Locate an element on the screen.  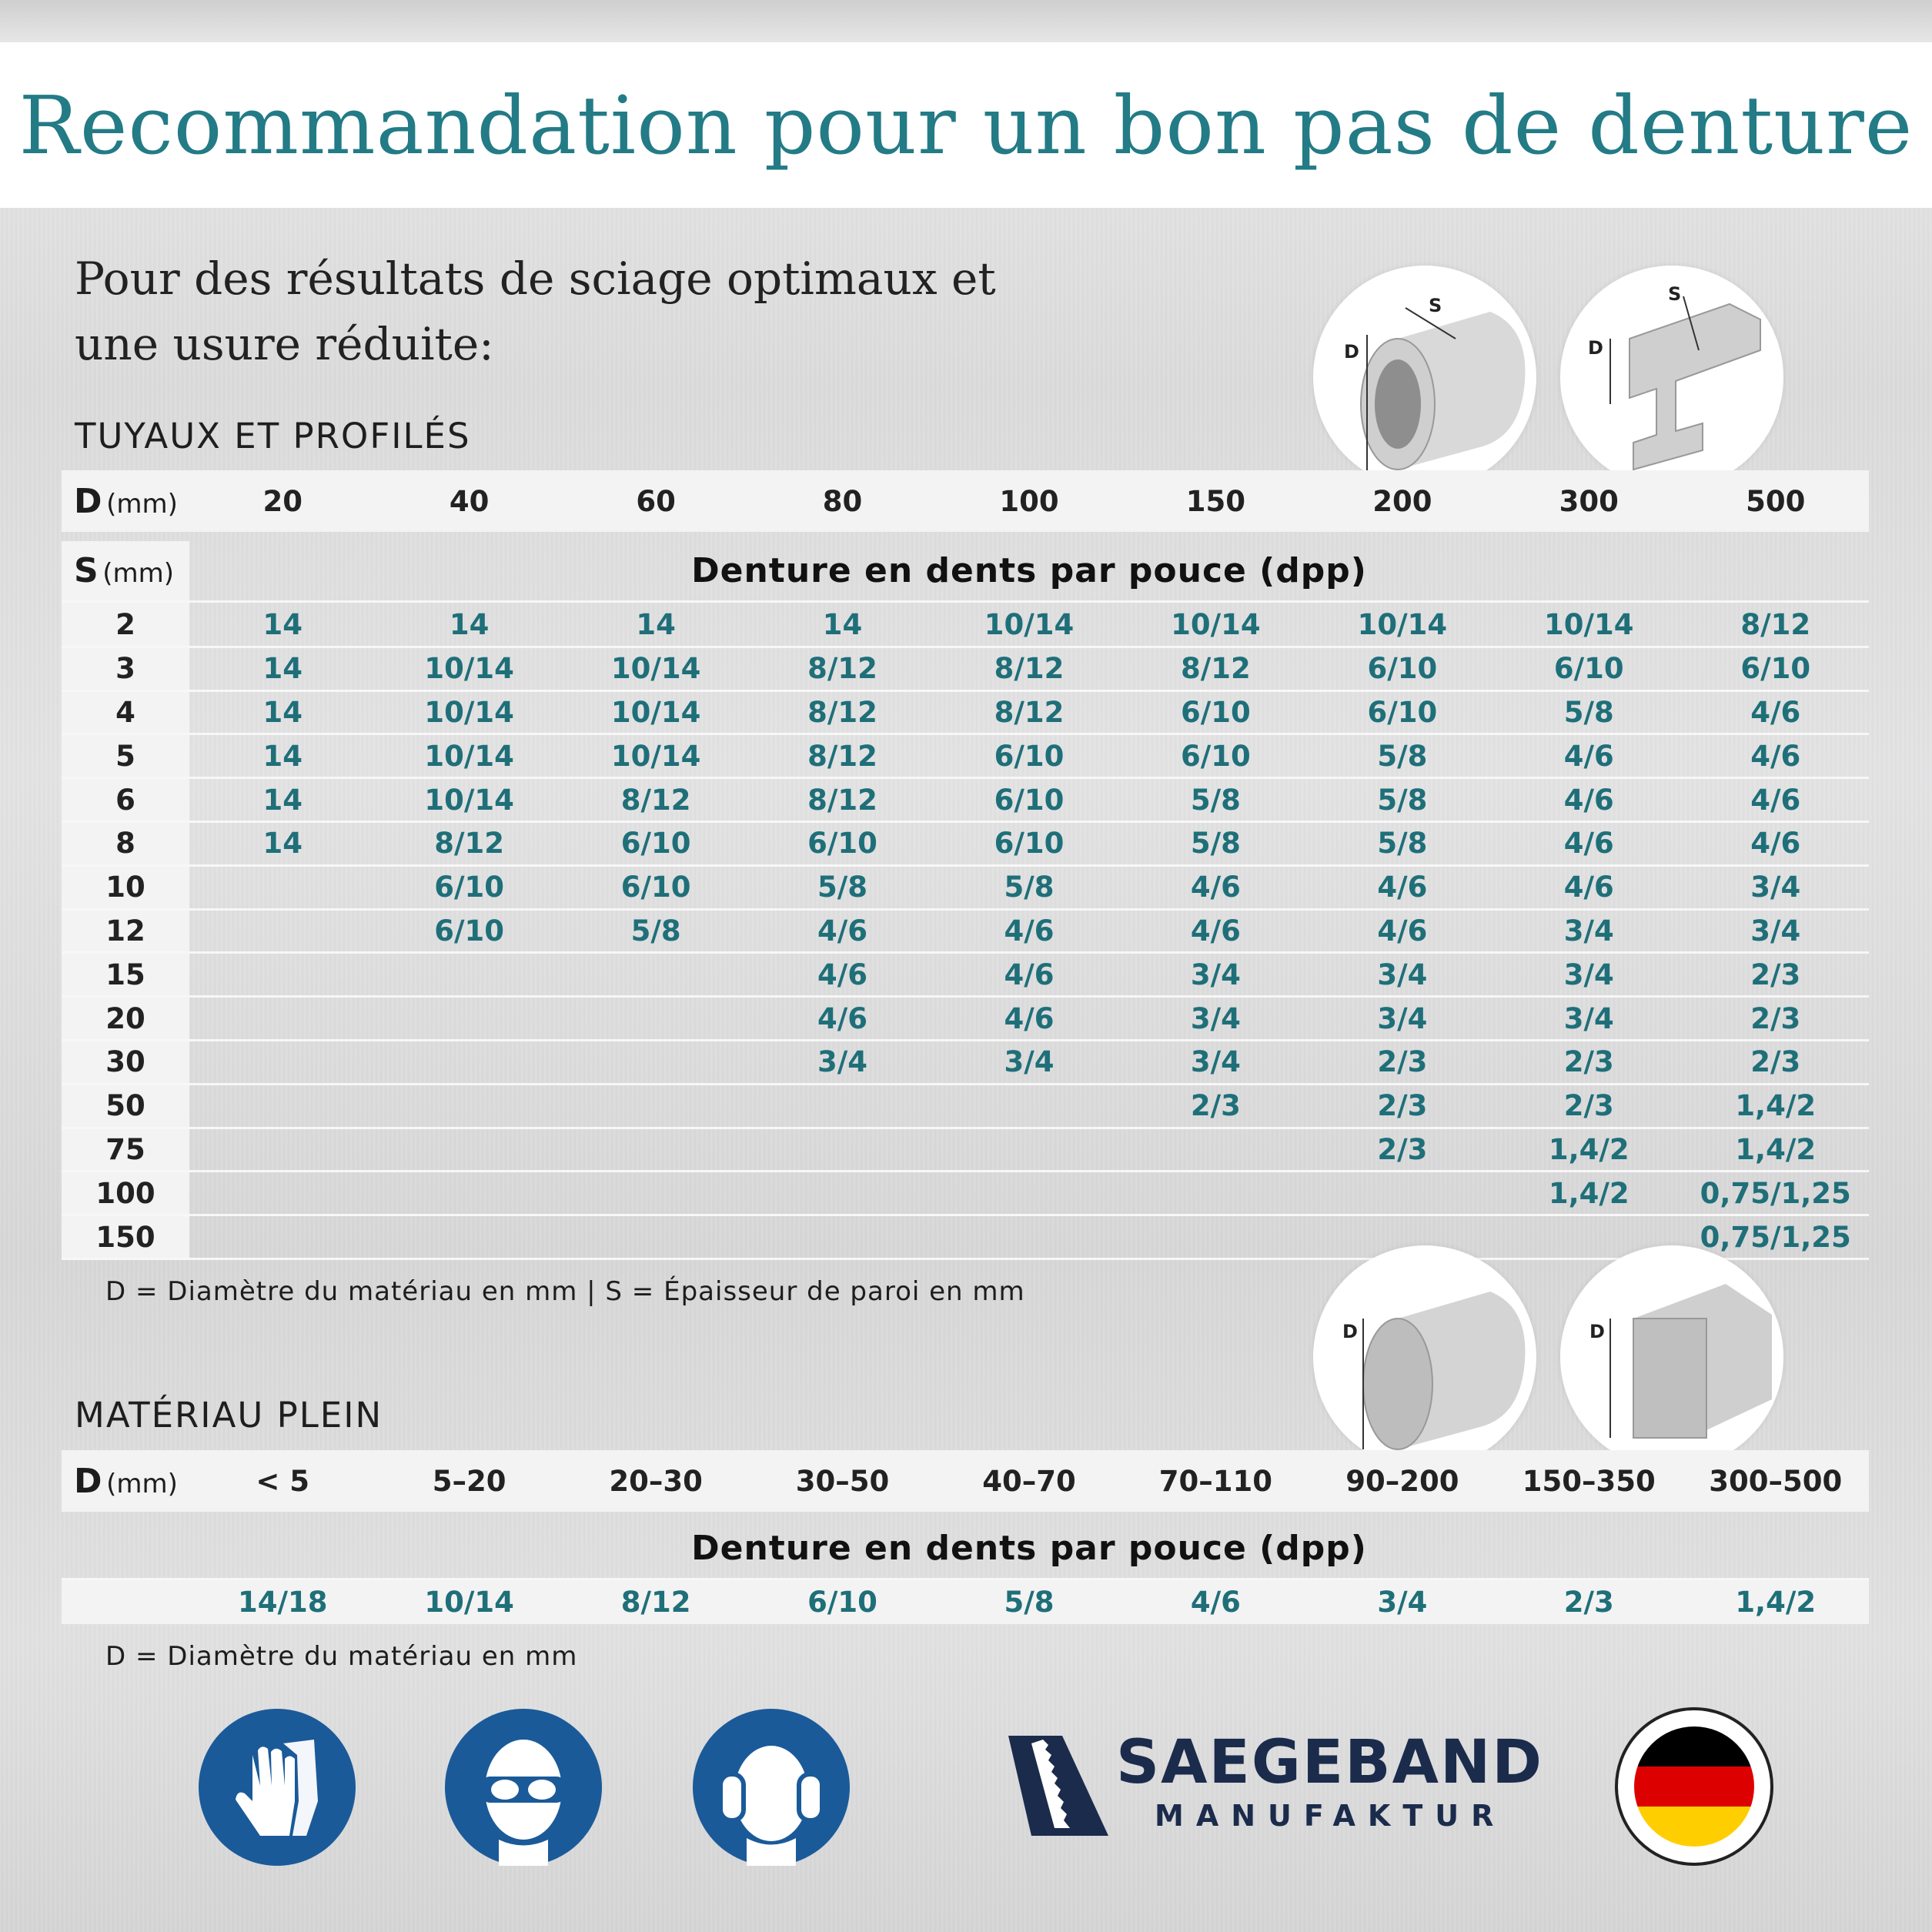
tubes-d-value: 60 is located at coordinates (656, 501).